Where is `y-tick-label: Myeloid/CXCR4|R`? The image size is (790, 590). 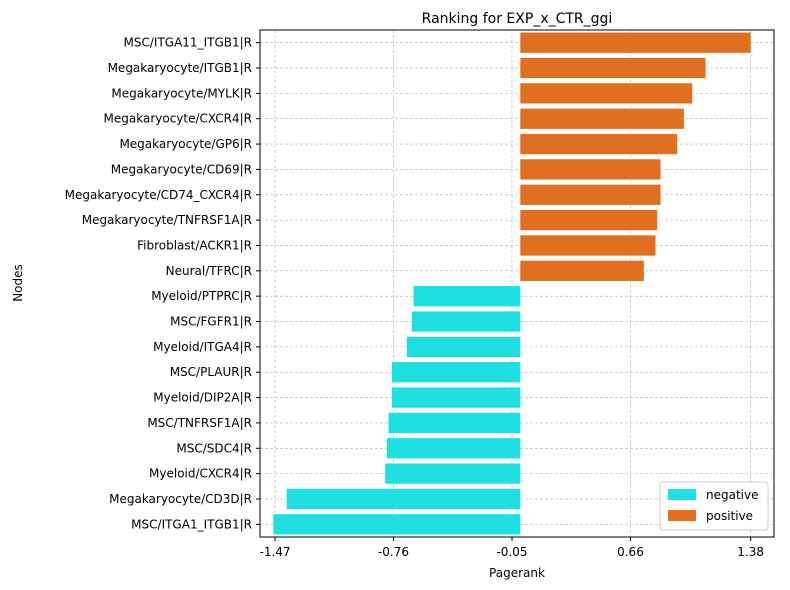 y-tick-label: Myeloid/CXCR4|R is located at coordinates (200, 474).